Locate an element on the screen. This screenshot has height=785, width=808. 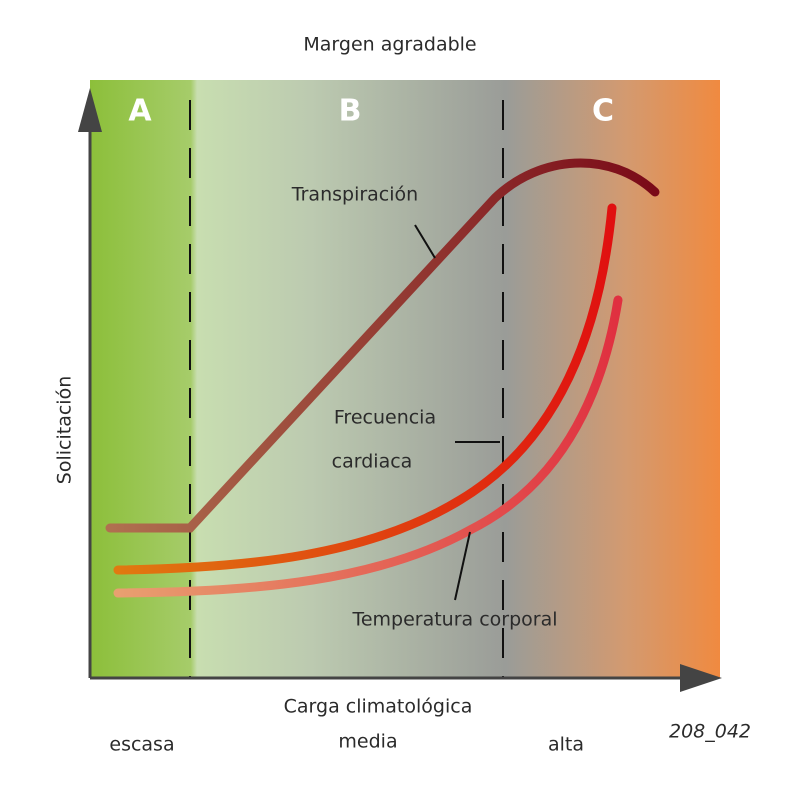
zone-label: B is located at coordinates (350, 111).